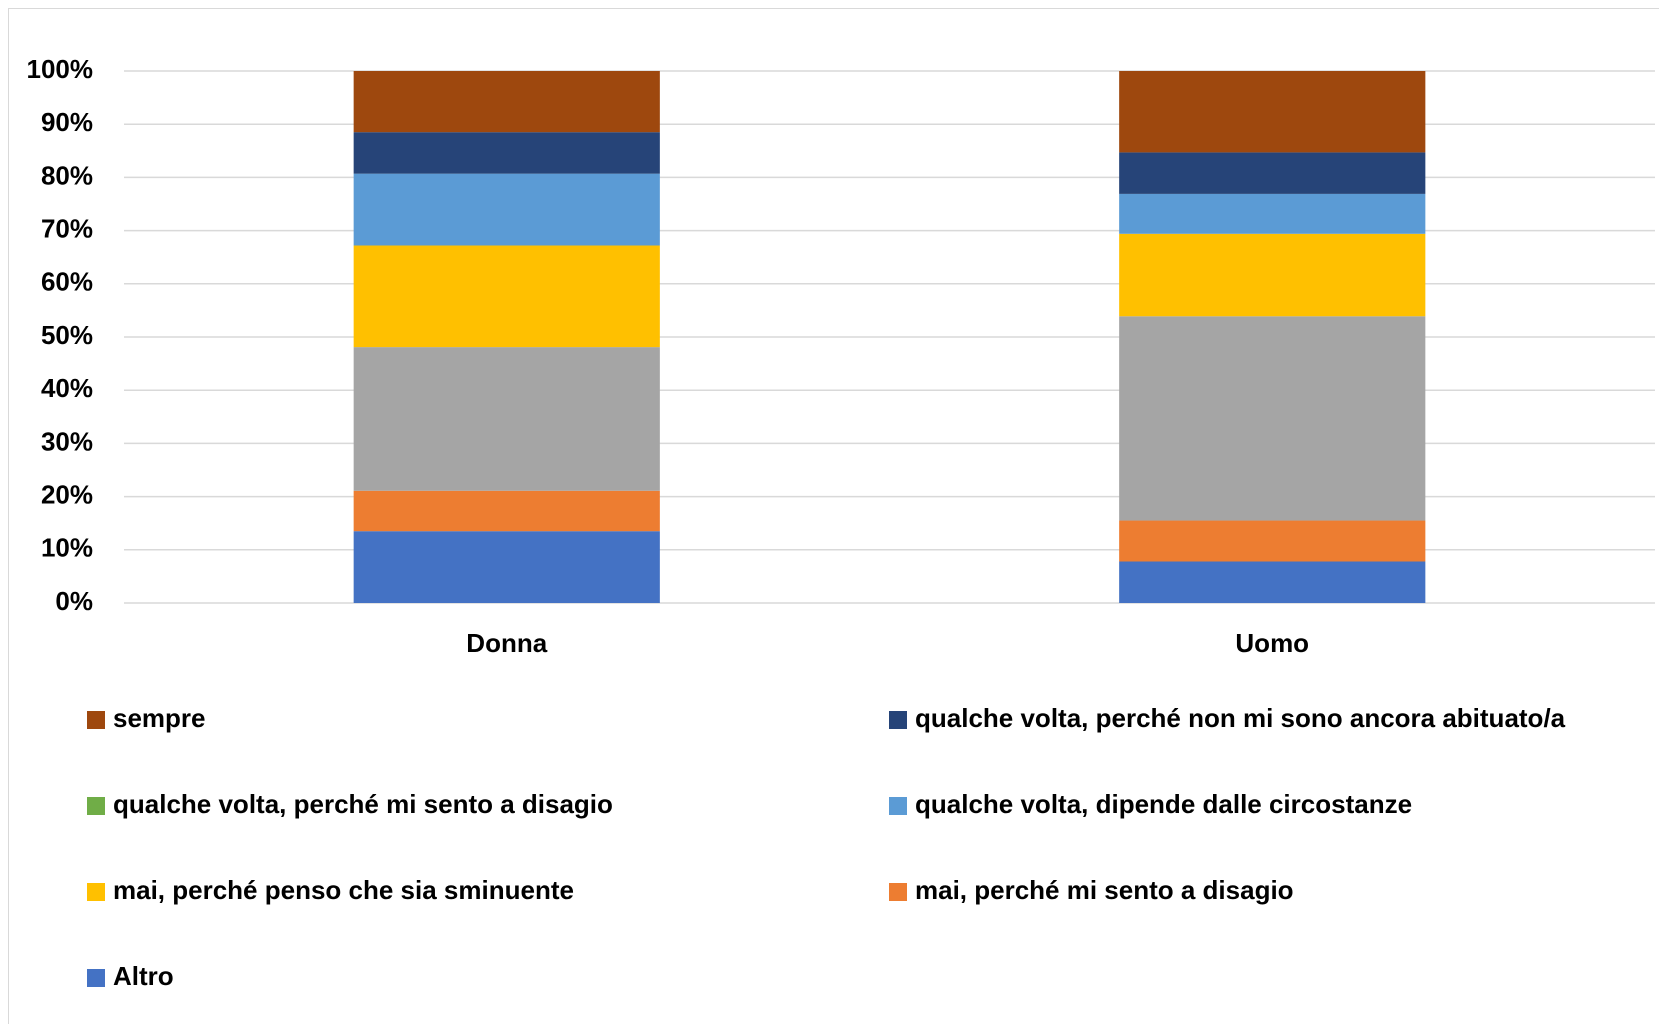  Describe the element at coordinates (1163, 804) in the screenshot. I see `legend-label: qualche volta, dipende dalle circostanze` at that location.